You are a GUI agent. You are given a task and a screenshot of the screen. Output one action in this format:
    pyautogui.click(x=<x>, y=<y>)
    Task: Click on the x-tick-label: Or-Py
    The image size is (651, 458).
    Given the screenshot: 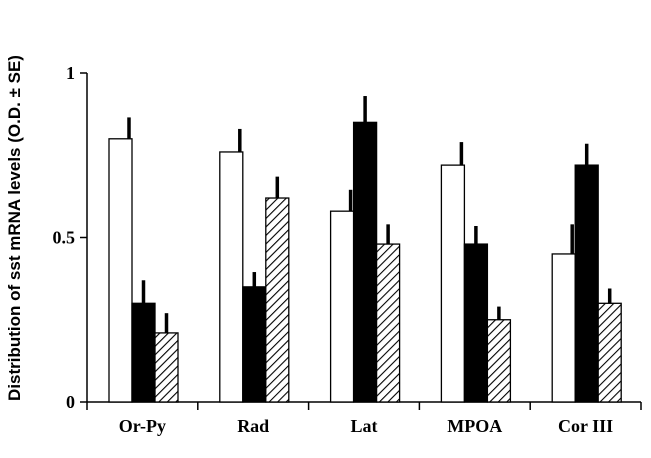 What is the action you would take?
    pyautogui.click(x=142, y=426)
    